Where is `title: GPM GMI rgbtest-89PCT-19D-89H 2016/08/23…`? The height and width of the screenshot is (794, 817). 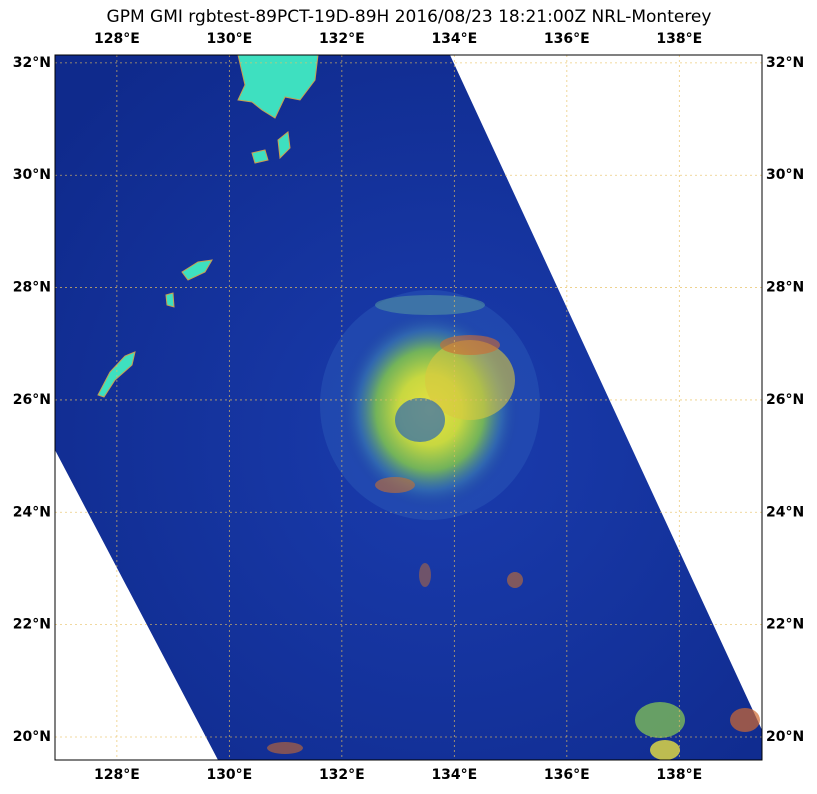
title: GPM GMI rgbtest-89PCT-19D-89H 2016/08/23… is located at coordinates (409, 17).